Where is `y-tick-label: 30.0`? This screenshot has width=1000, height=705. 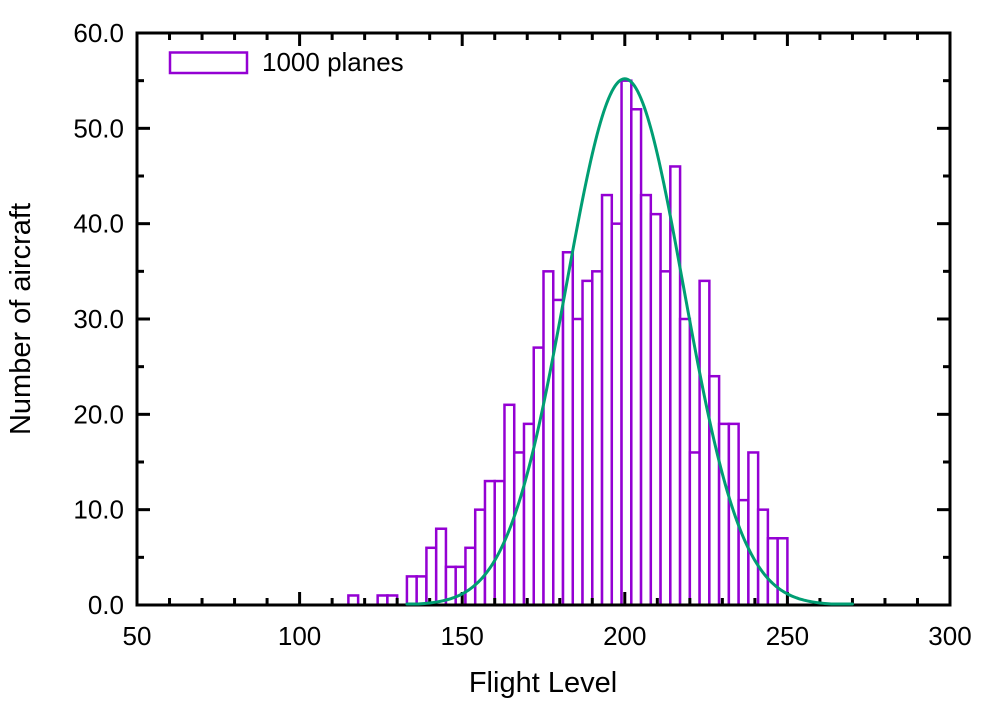
y-tick-label: 30.0 is located at coordinates (98, 319).